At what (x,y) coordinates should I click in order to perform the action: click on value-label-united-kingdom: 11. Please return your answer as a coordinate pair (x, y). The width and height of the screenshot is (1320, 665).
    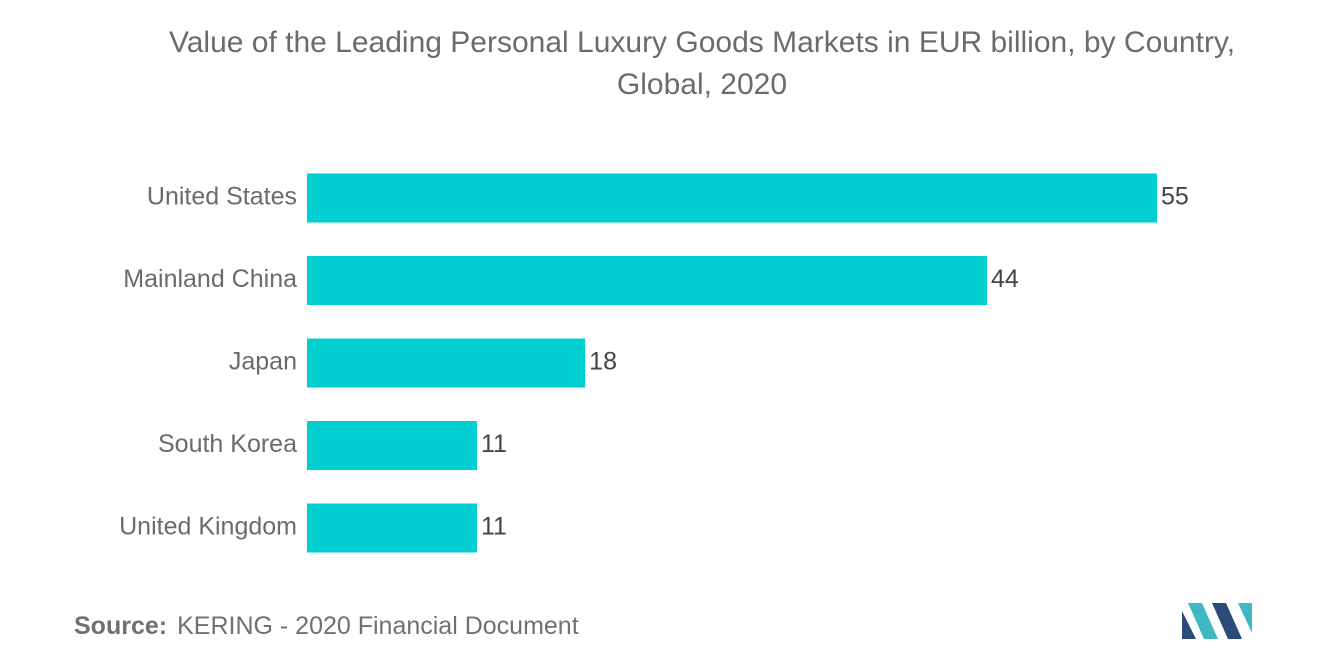
    Looking at the image, I should click on (494, 527).